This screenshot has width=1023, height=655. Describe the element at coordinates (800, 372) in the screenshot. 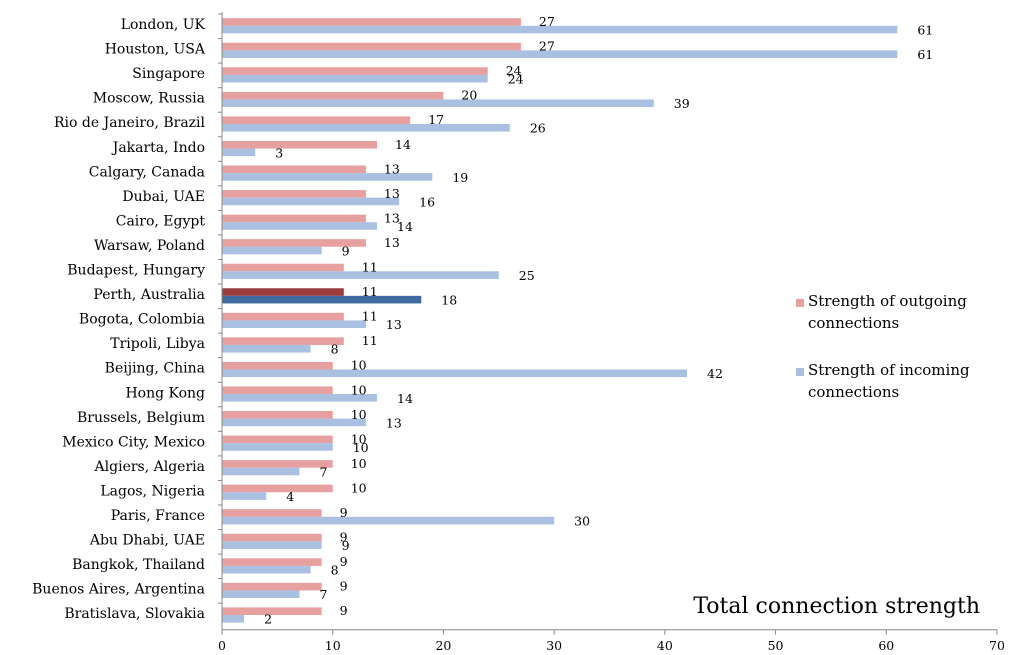

I see `legend-swatch-incoming` at that location.